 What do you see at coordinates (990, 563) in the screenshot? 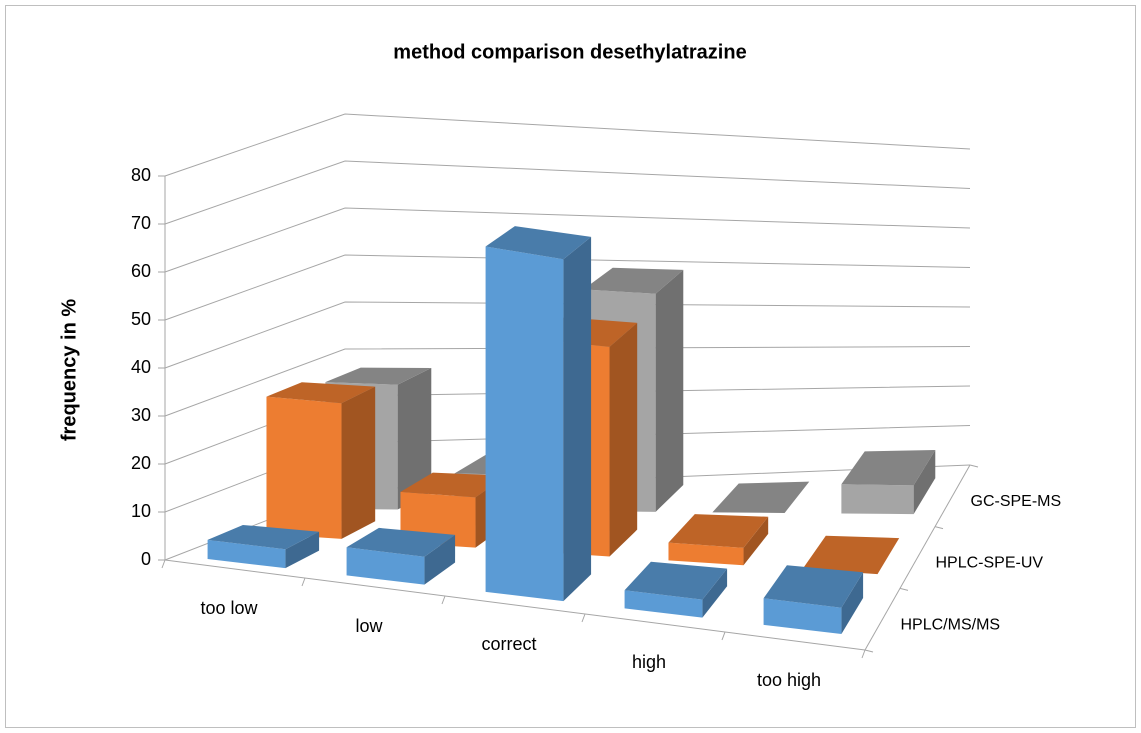
I see `legend-label: HPLC-SPE-UV` at bounding box center [990, 563].